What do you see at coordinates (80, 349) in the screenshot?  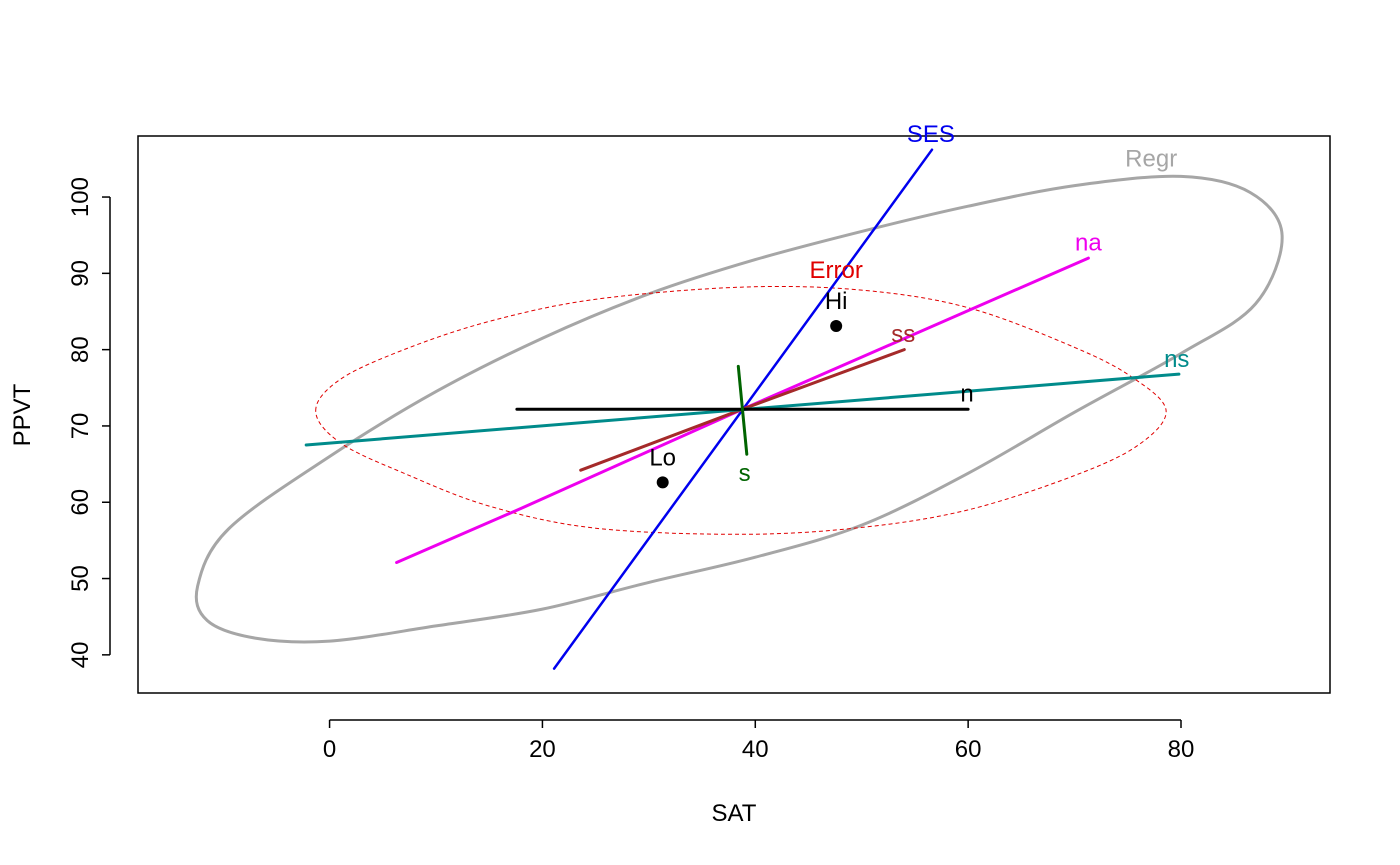 I see `y-tick-label: 80` at bounding box center [80, 349].